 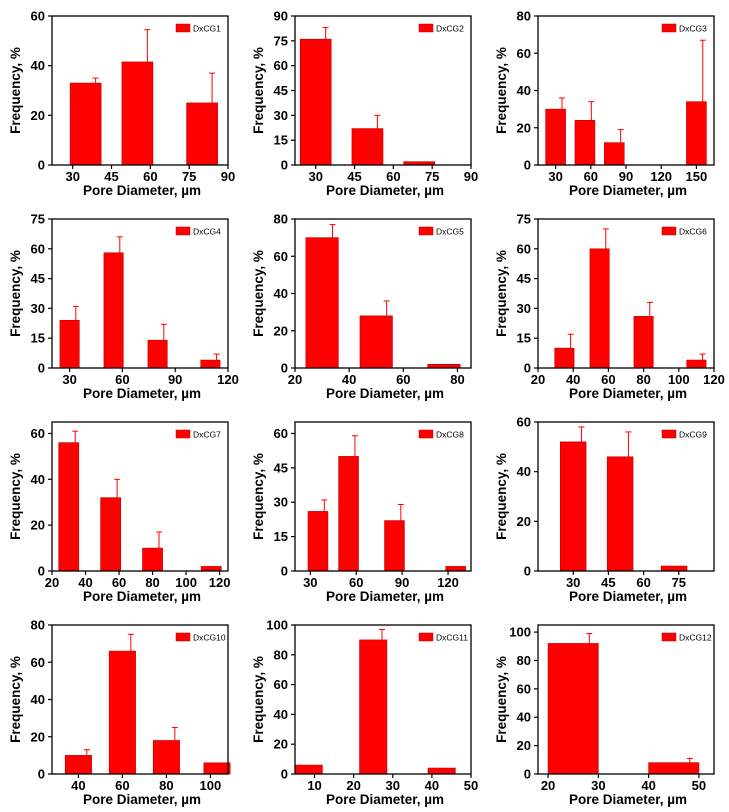 What do you see at coordinates (450, 232) in the screenshot?
I see `legend-label: DxCG5` at bounding box center [450, 232].